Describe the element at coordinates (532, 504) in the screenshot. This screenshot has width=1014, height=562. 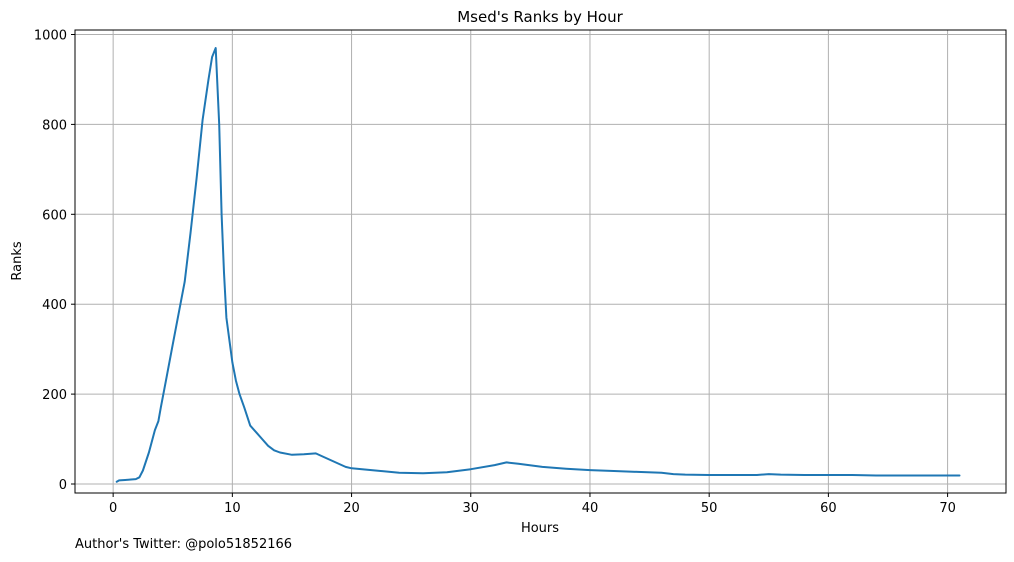
I see `x-axis: 0 10 20 30 40 50 60 70` at that location.